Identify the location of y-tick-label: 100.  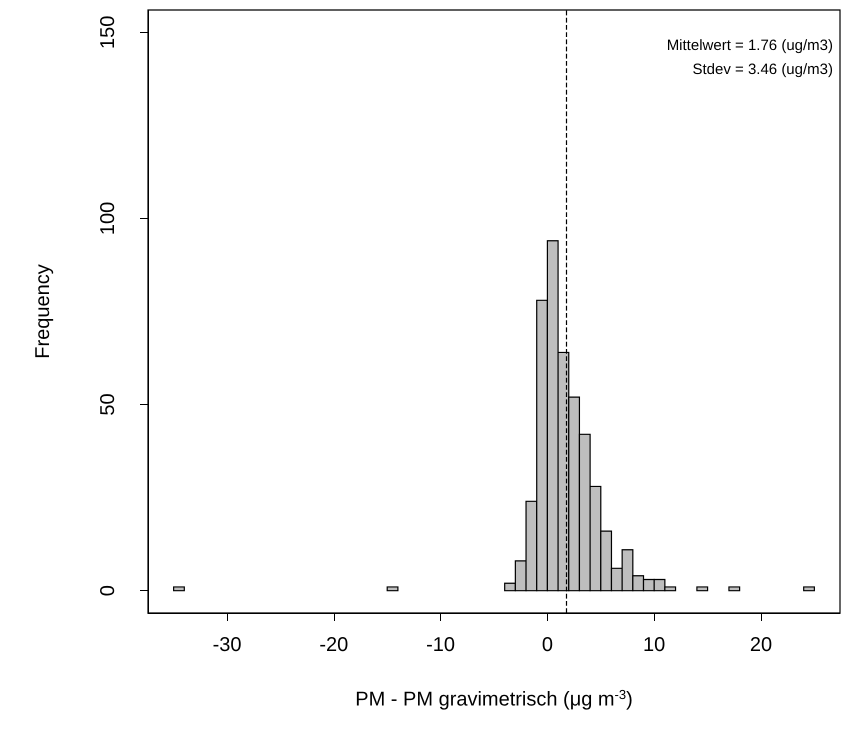
(108, 219).